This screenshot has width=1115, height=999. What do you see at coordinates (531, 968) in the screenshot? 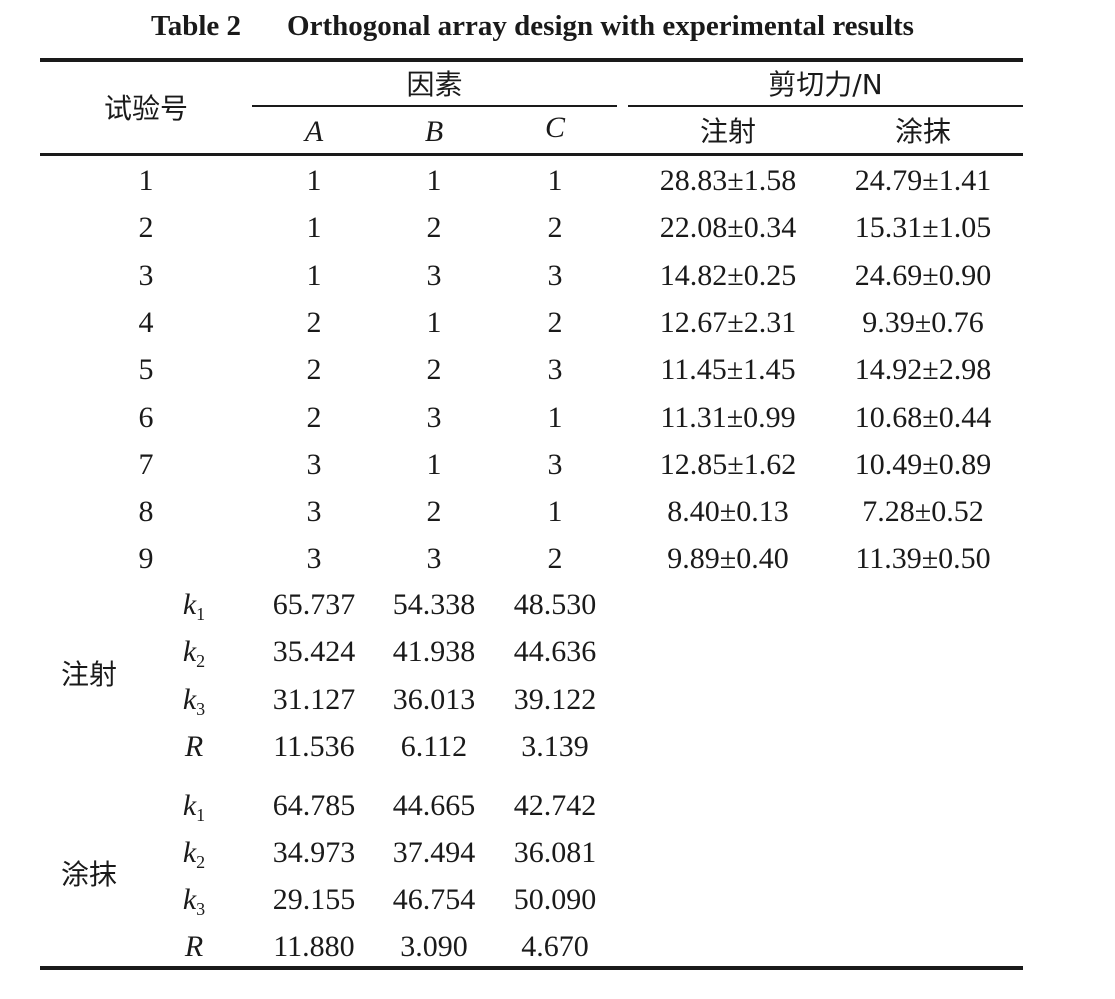
I see `bottom-rule` at bounding box center [531, 968].